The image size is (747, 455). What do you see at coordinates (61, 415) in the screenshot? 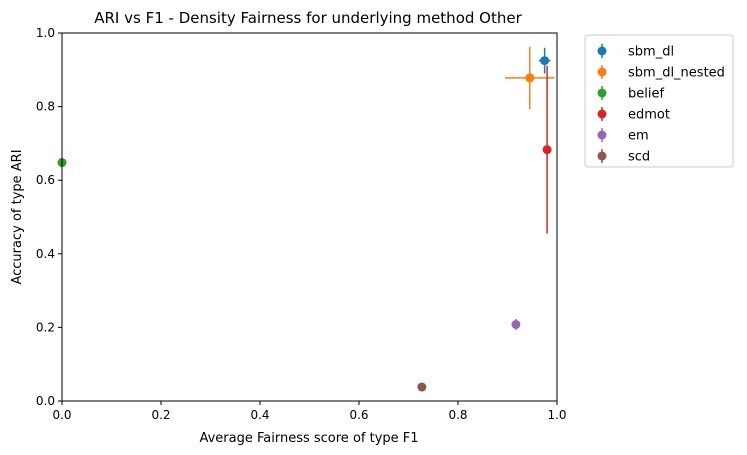
I see `x-tick-label: 0.0` at bounding box center [61, 415].